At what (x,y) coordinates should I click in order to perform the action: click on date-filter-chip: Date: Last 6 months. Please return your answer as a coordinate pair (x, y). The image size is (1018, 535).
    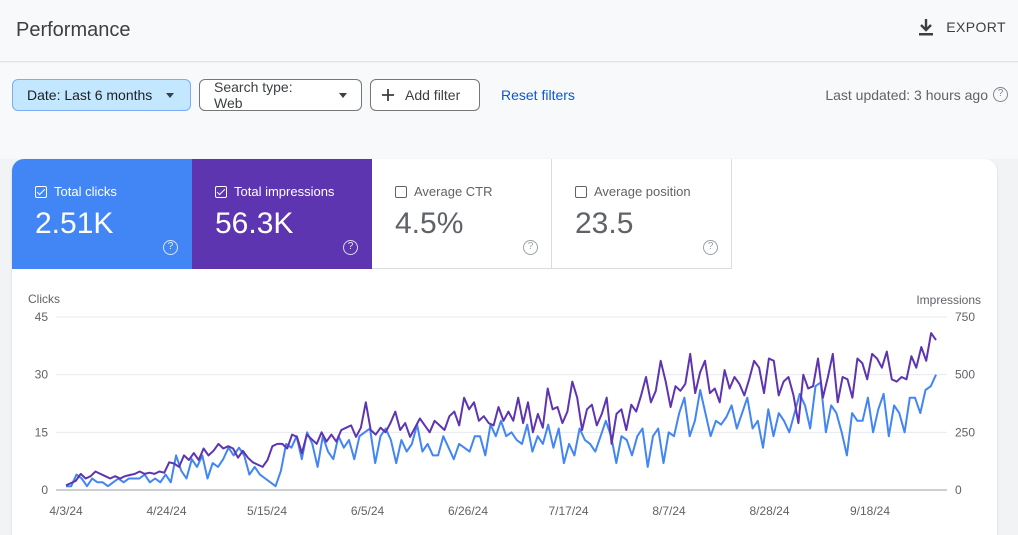
    Looking at the image, I should click on (101, 95).